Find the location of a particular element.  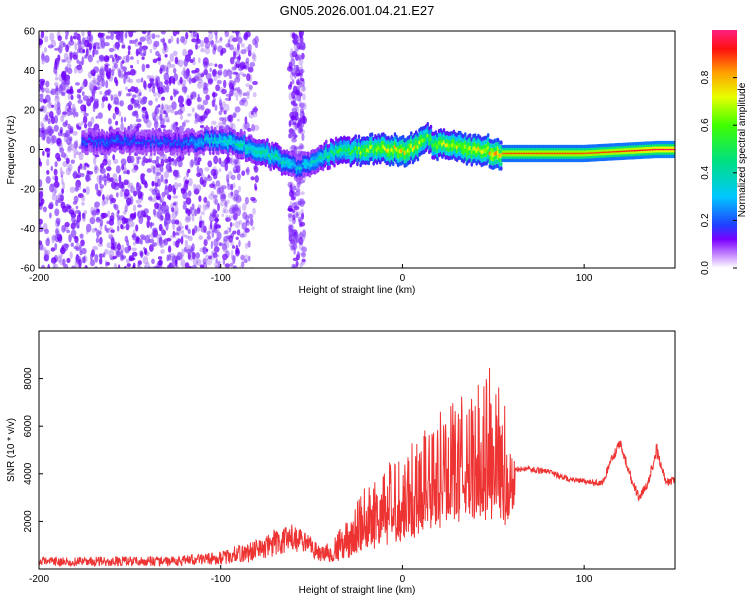

snr-x-tick-label: -100 is located at coordinates (221, 579).